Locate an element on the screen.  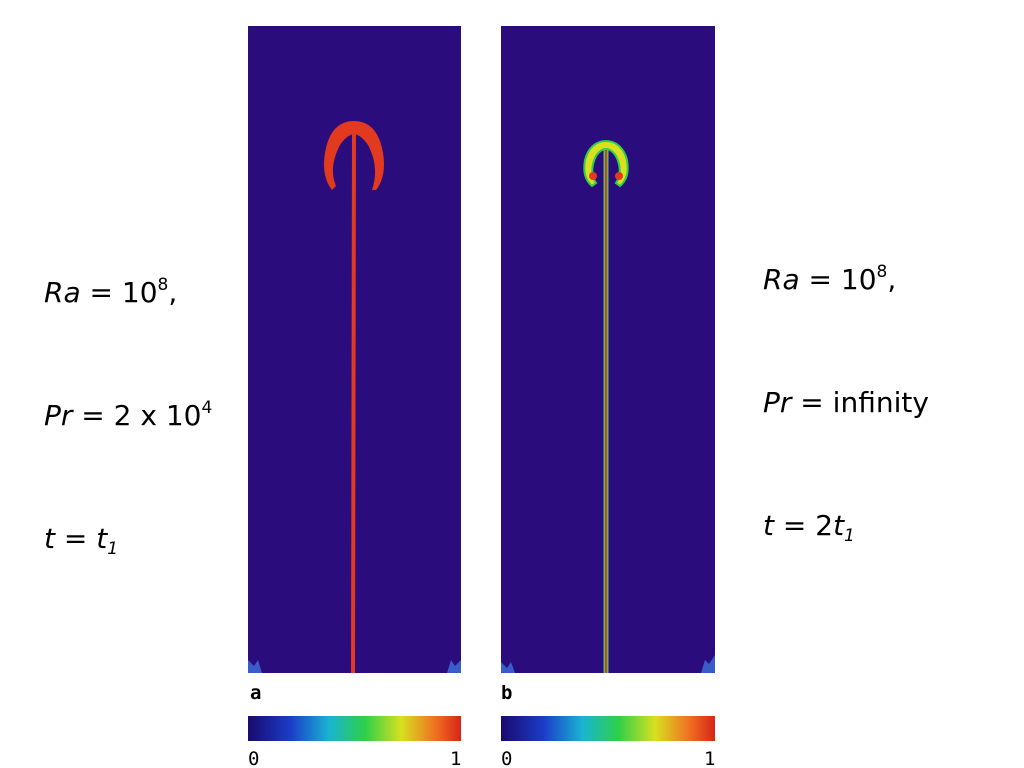
right-parameters: Ra = 108, Pr = infinity t = 2t1 is located at coordinates (846, 382).